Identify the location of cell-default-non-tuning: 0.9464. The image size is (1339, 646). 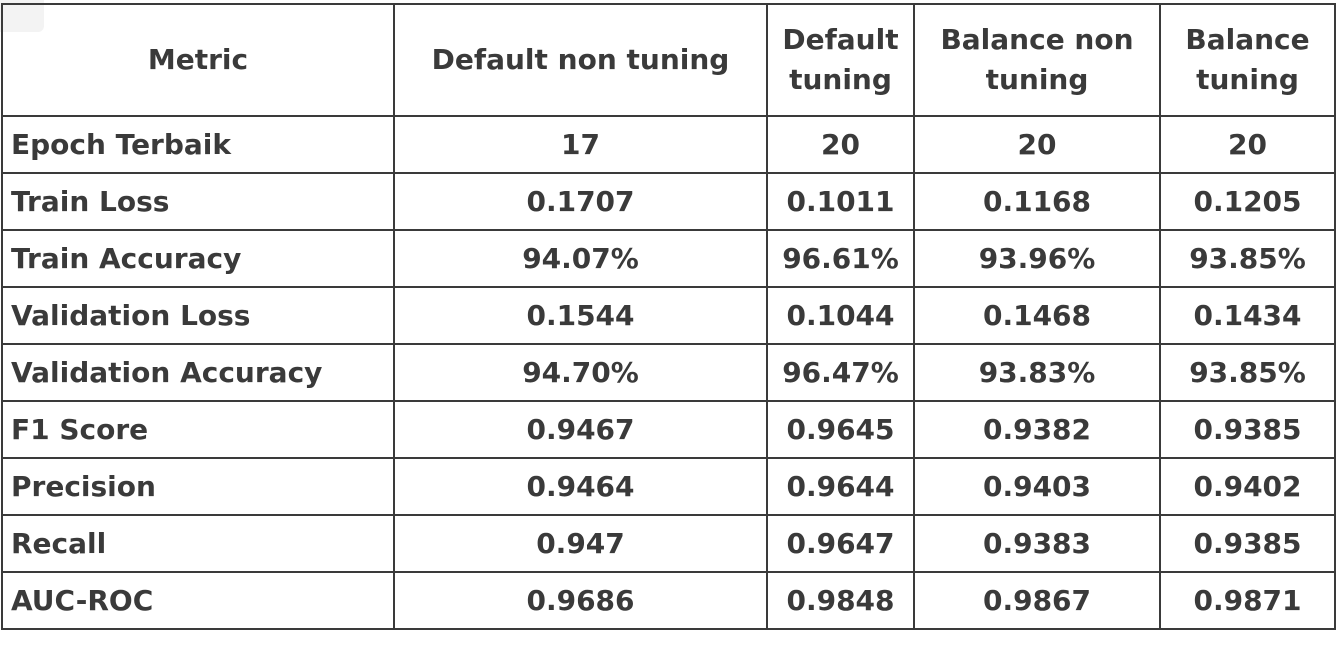
(580, 486).